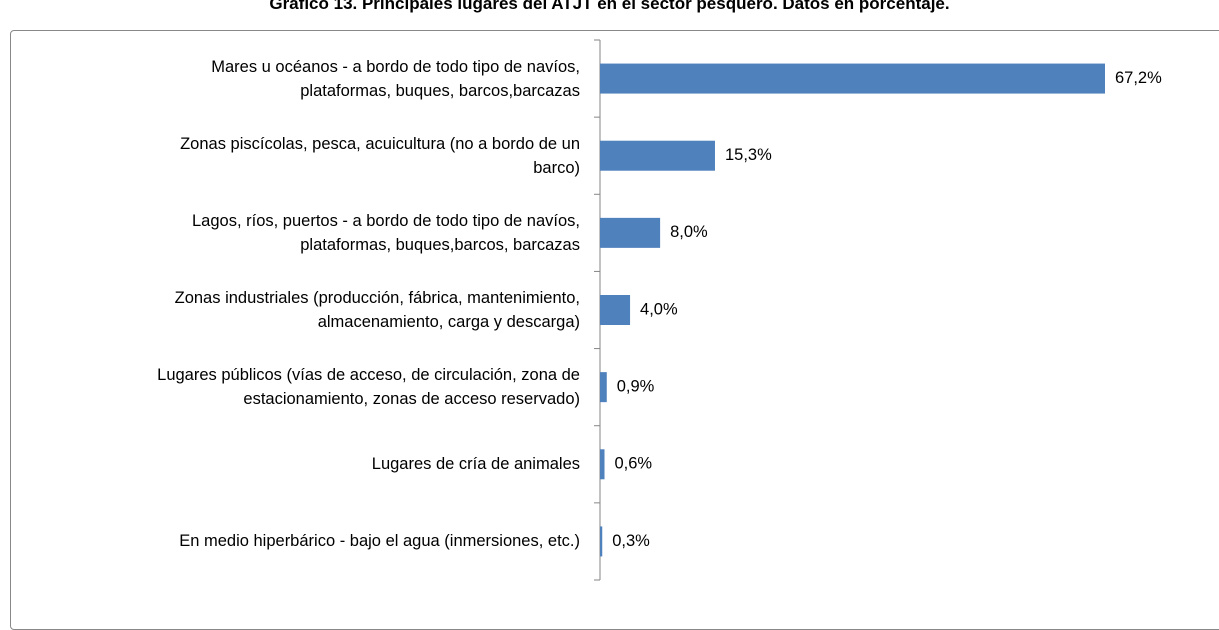 This screenshot has height=630, width=1219. What do you see at coordinates (475, 464) in the screenshot?
I see `category-label: Lugares de cría de animales` at bounding box center [475, 464].